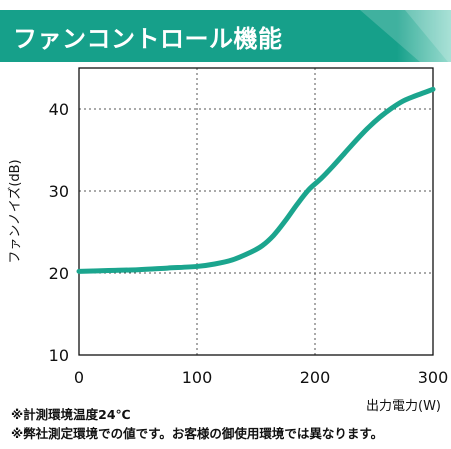  Describe the element at coordinates (148, 39) in the screenshot. I see `header-title: ファンコントロール機能` at that location.